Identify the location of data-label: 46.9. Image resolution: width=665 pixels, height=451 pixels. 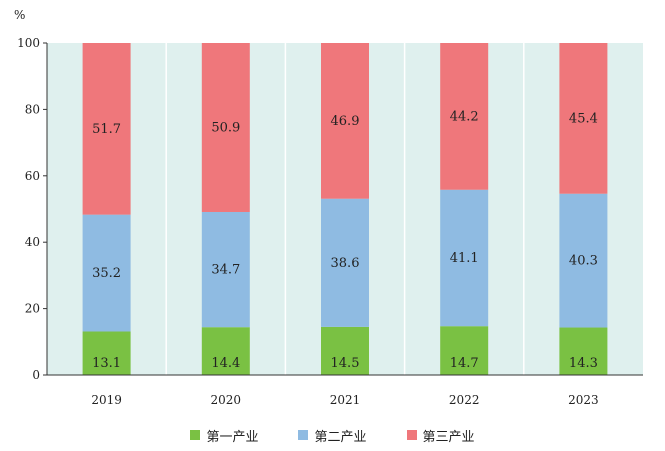
(345, 121).